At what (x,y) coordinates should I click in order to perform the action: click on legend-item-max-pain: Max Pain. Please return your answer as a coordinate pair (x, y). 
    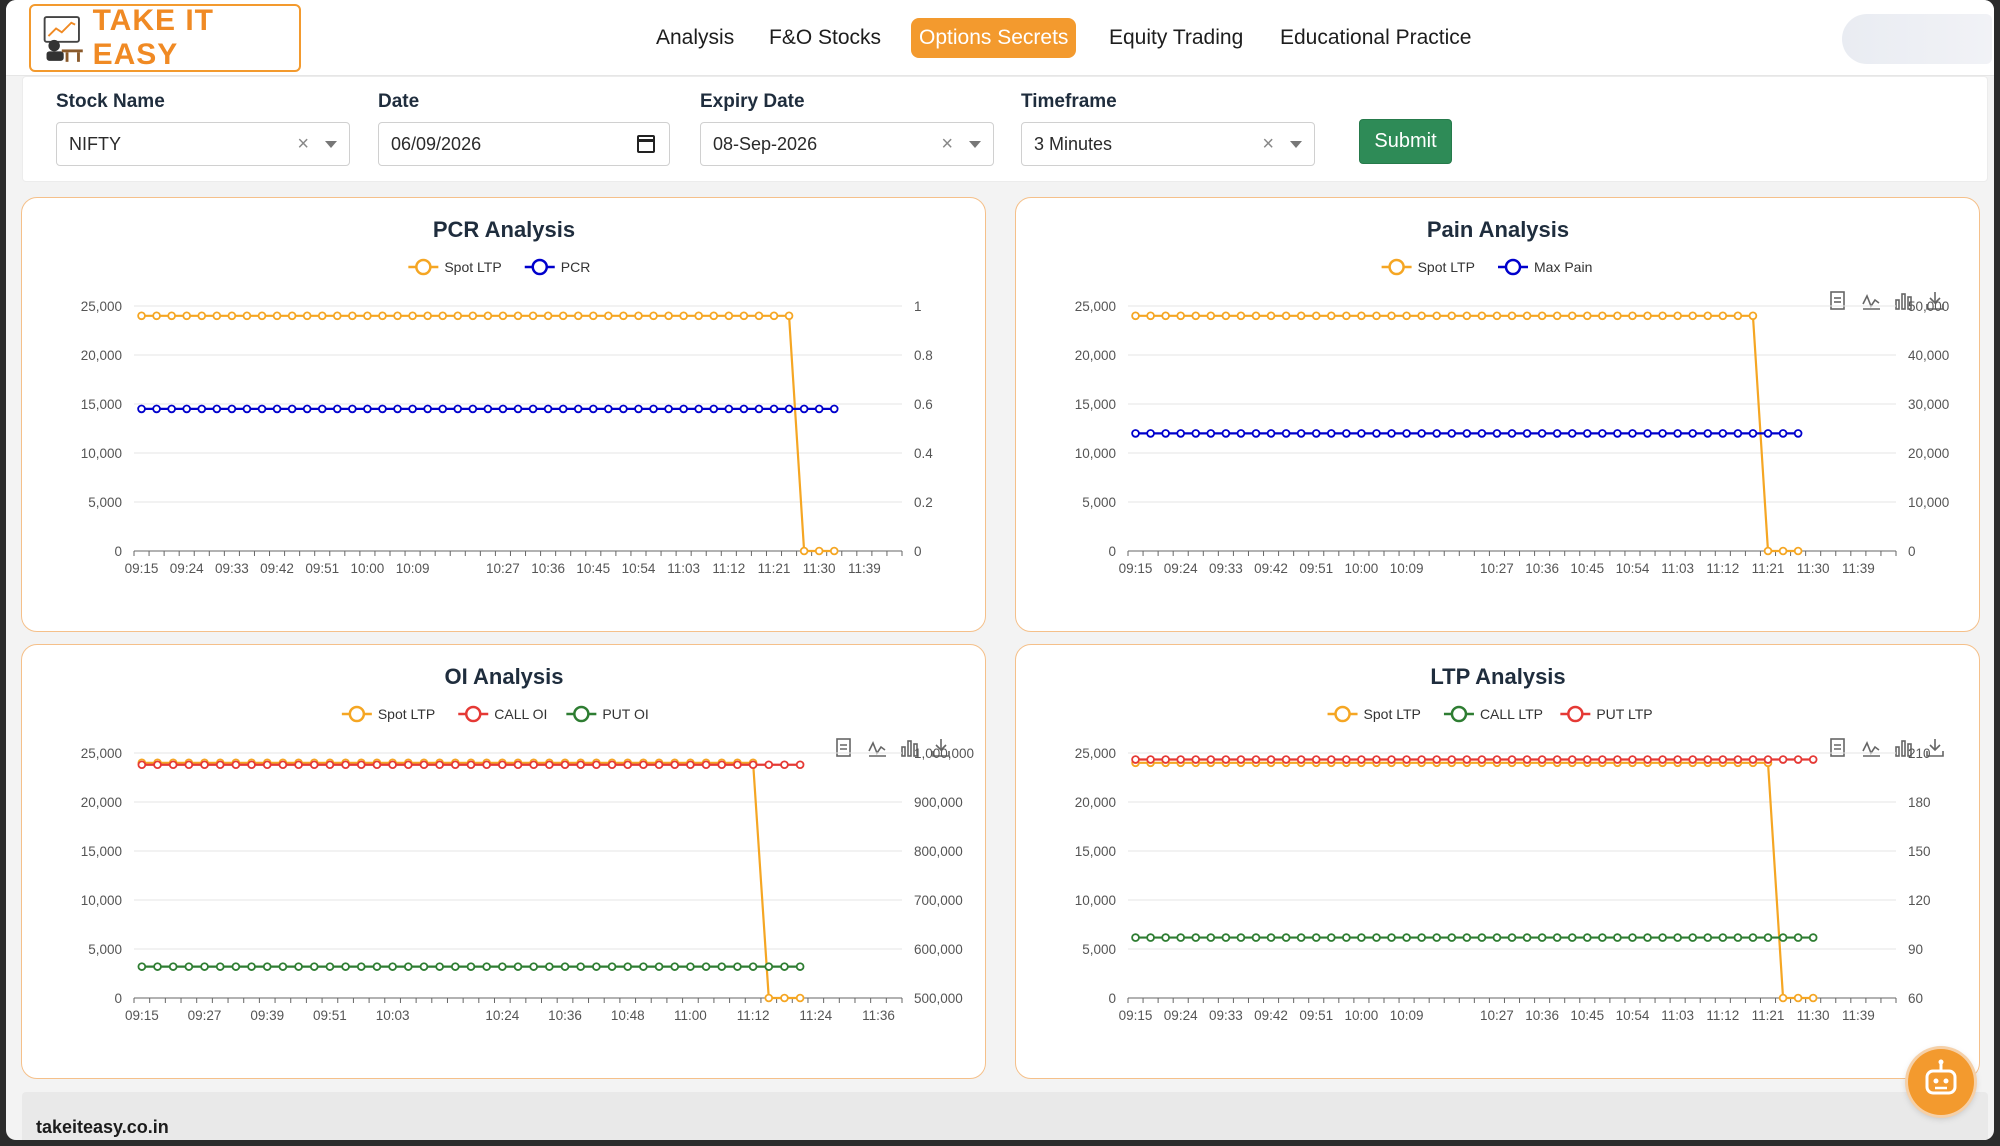
    Looking at the image, I should click on (1545, 267).